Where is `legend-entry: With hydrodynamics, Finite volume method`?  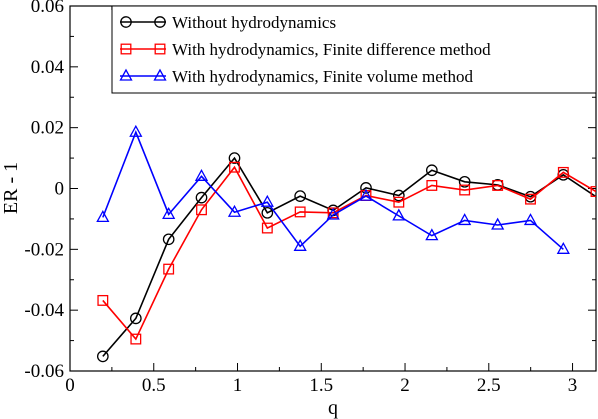
legend-entry: With hydrodynamics, Finite volume method is located at coordinates (296, 76).